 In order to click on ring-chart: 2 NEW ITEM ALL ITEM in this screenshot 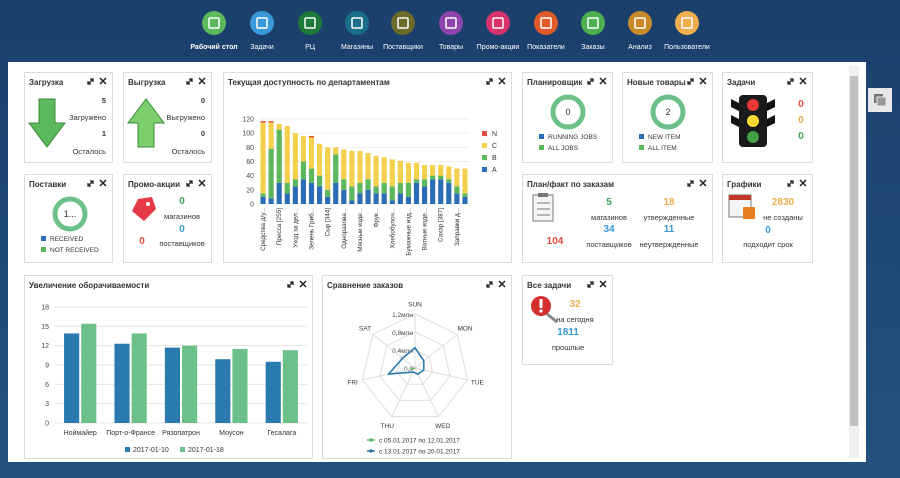, I will do `click(662, 123)`.